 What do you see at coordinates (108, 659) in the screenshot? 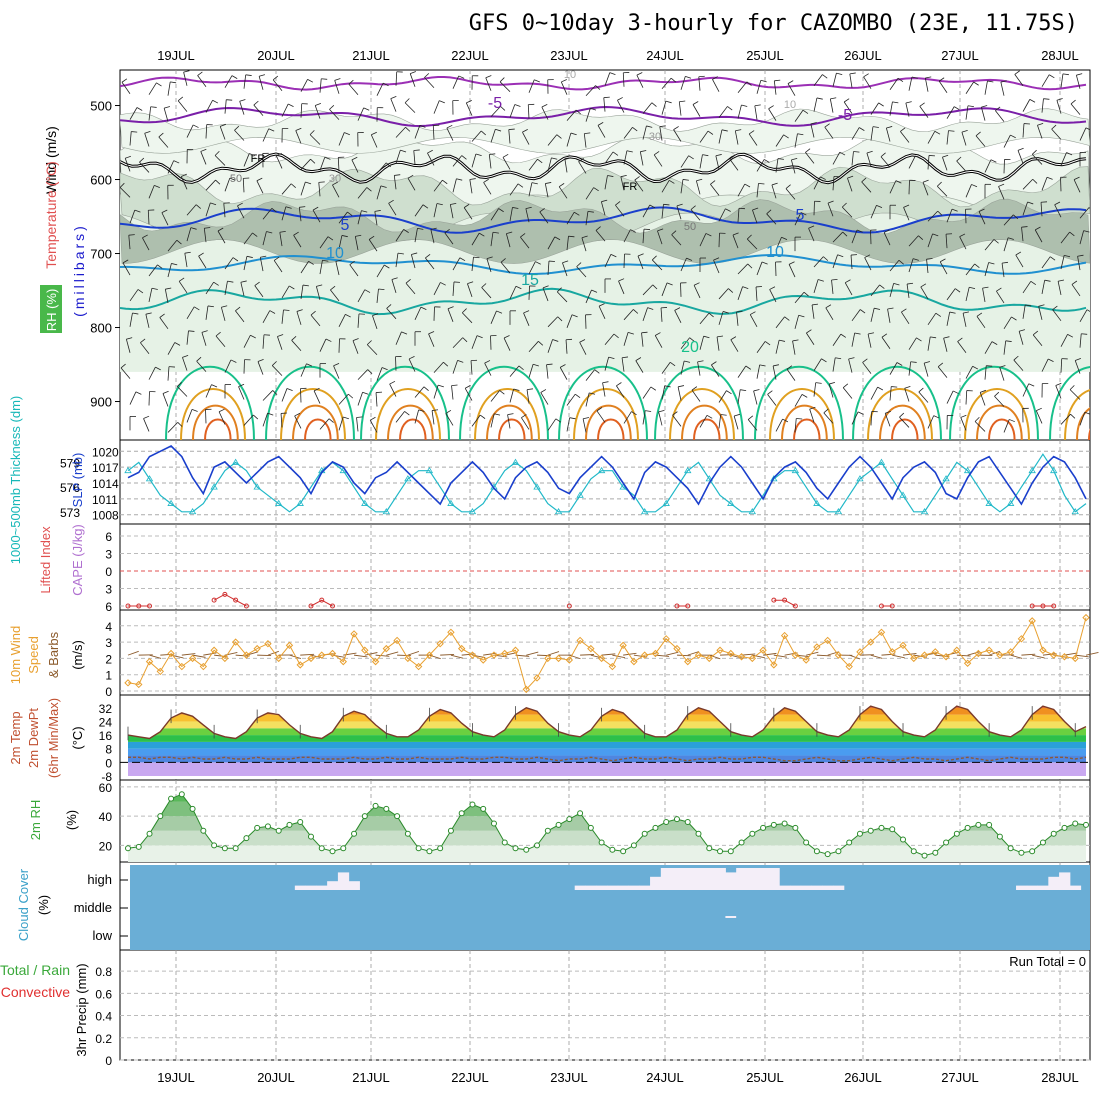
I see `wind-tick-label: 2` at bounding box center [108, 659].